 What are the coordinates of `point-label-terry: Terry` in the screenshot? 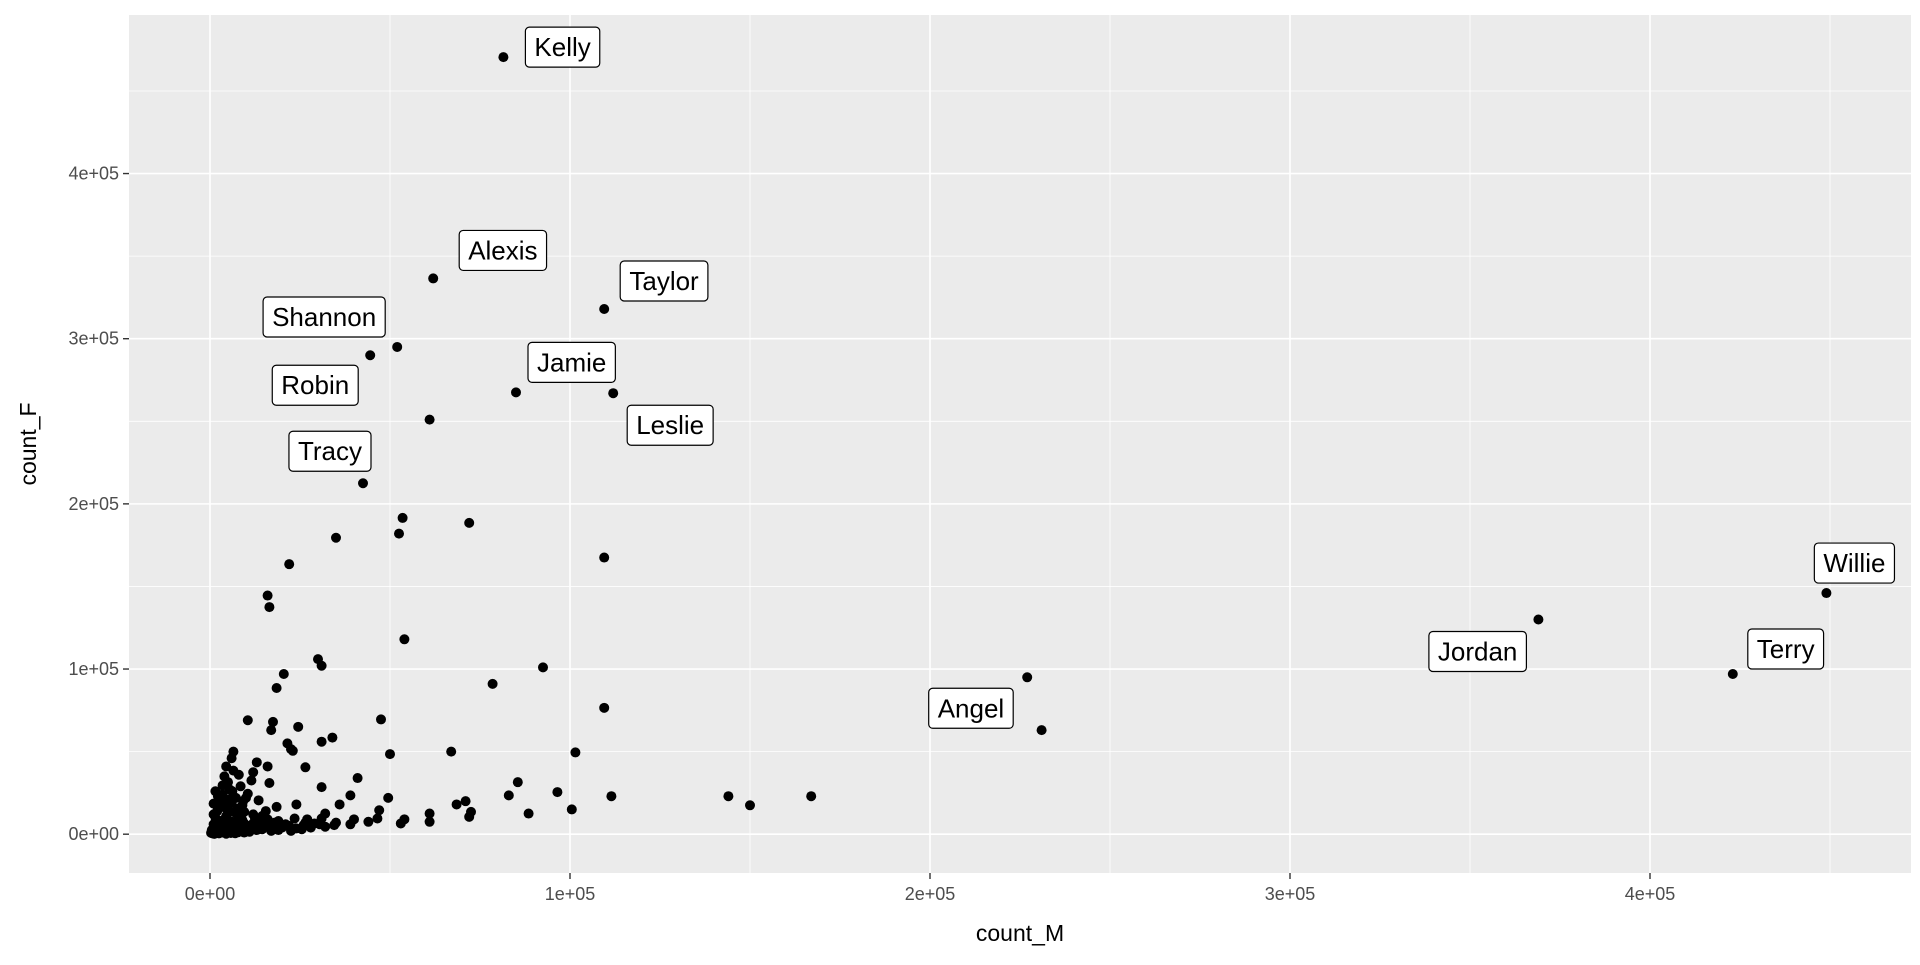 It's located at (1786, 649).